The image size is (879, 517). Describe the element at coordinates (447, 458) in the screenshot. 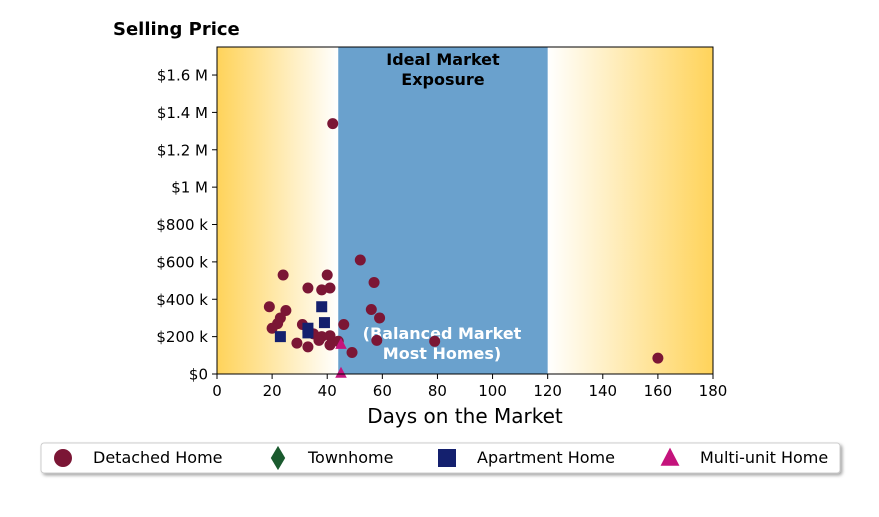

I see `legend-marker-apartment-home` at that location.